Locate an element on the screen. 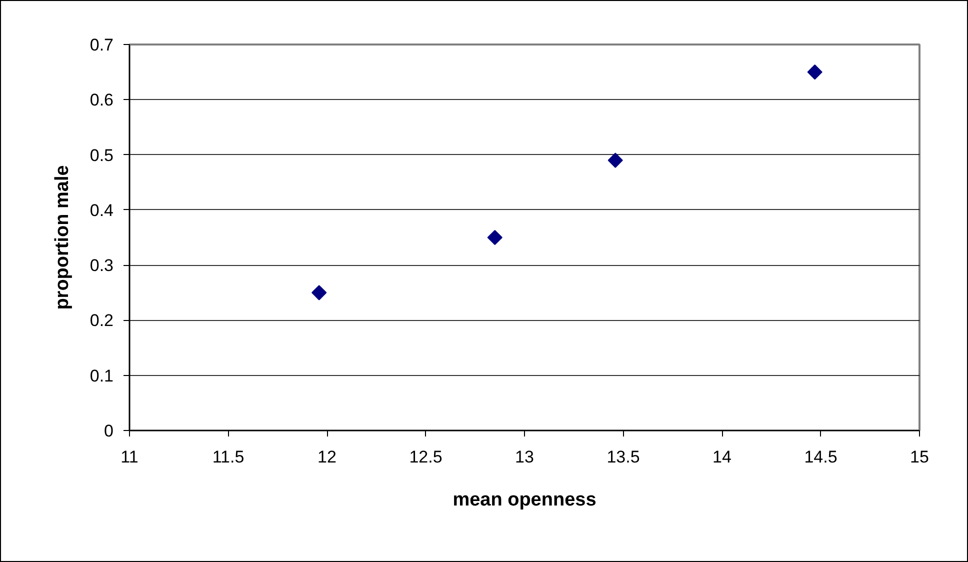 This screenshot has height=562, width=968. y-tick-label: 0.7 is located at coordinates (102, 45).